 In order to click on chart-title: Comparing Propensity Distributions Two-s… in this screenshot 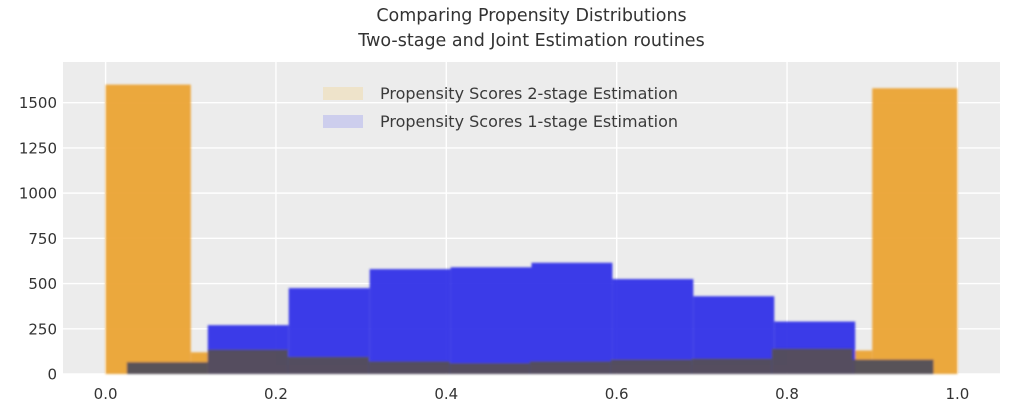, I will do `click(531, 29)`.